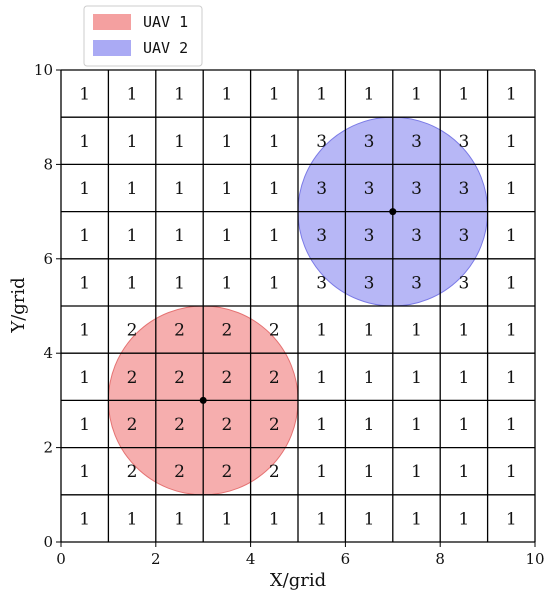 This screenshot has height=599, width=550. What do you see at coordinates (165, 48) in the screenshot?
I see `legend-label-uav2: UAV 2` at bounding box center [165, 48].